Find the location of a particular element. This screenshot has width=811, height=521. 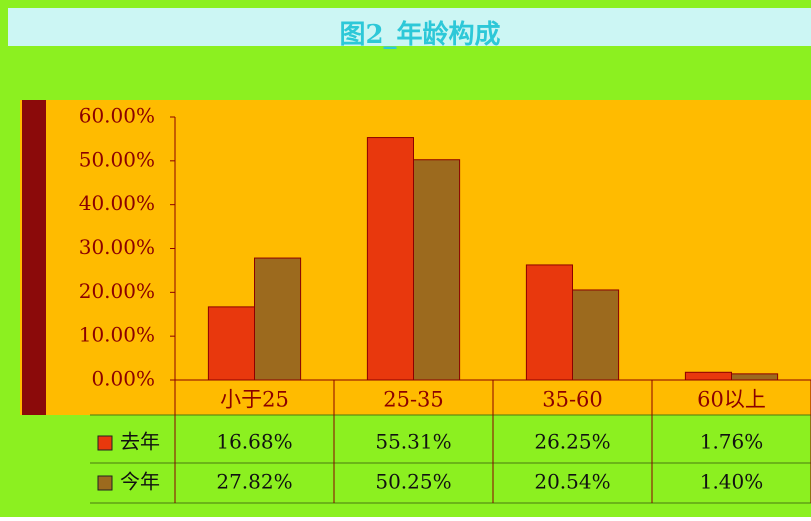

table-value: 16.68% is located at coordinates (254, 442).